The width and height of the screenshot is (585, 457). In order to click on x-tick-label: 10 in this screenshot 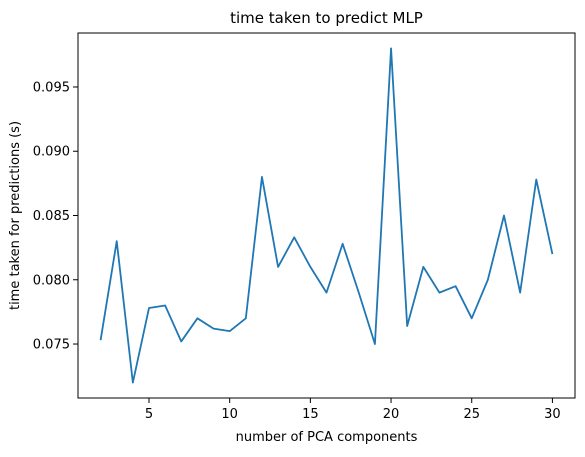, I will do `click(229, 414)`.